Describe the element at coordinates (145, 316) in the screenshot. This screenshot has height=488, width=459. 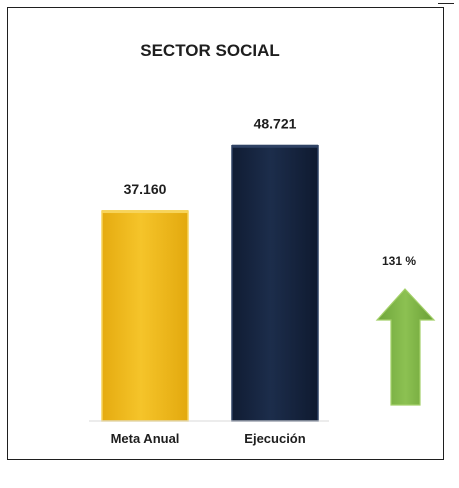
I see `bar-meta-anual` at that location.